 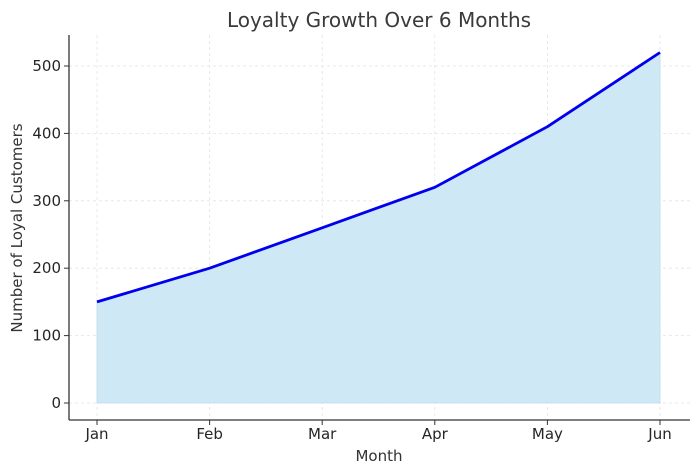 I want to click on x-tick-label: Jun, so click(x=659, y=434).